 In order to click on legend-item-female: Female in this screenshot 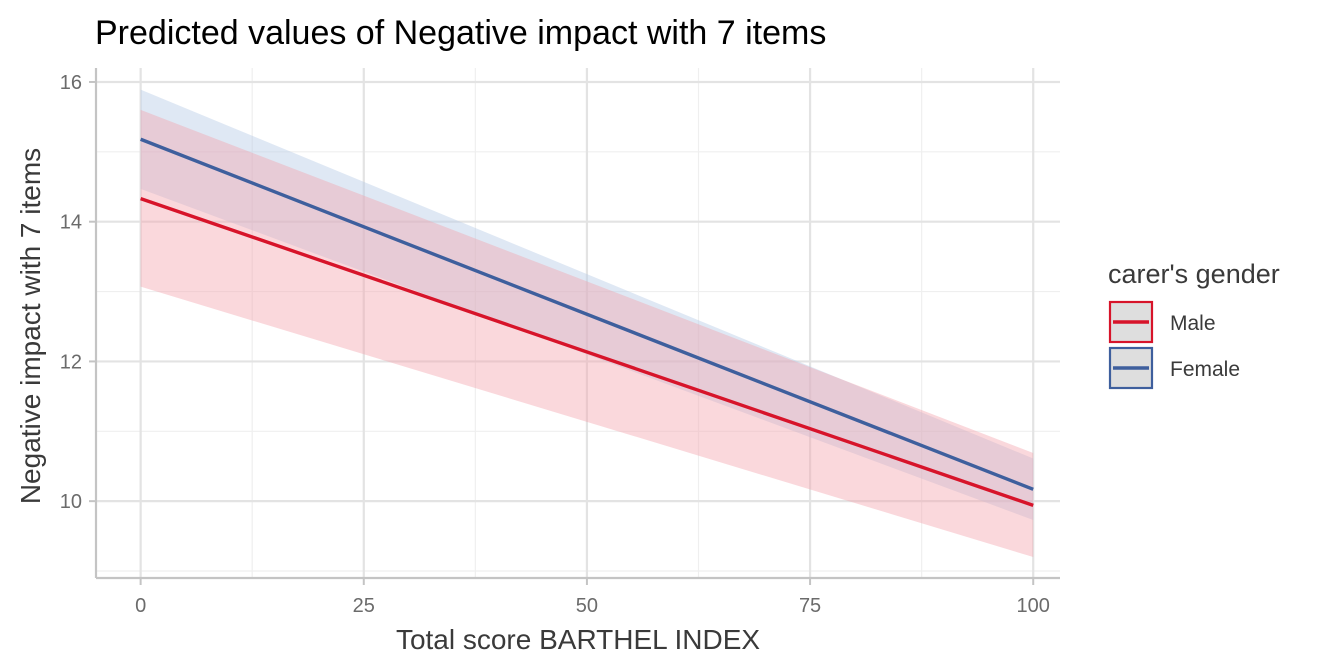, I will do `click(1174, 368)`.